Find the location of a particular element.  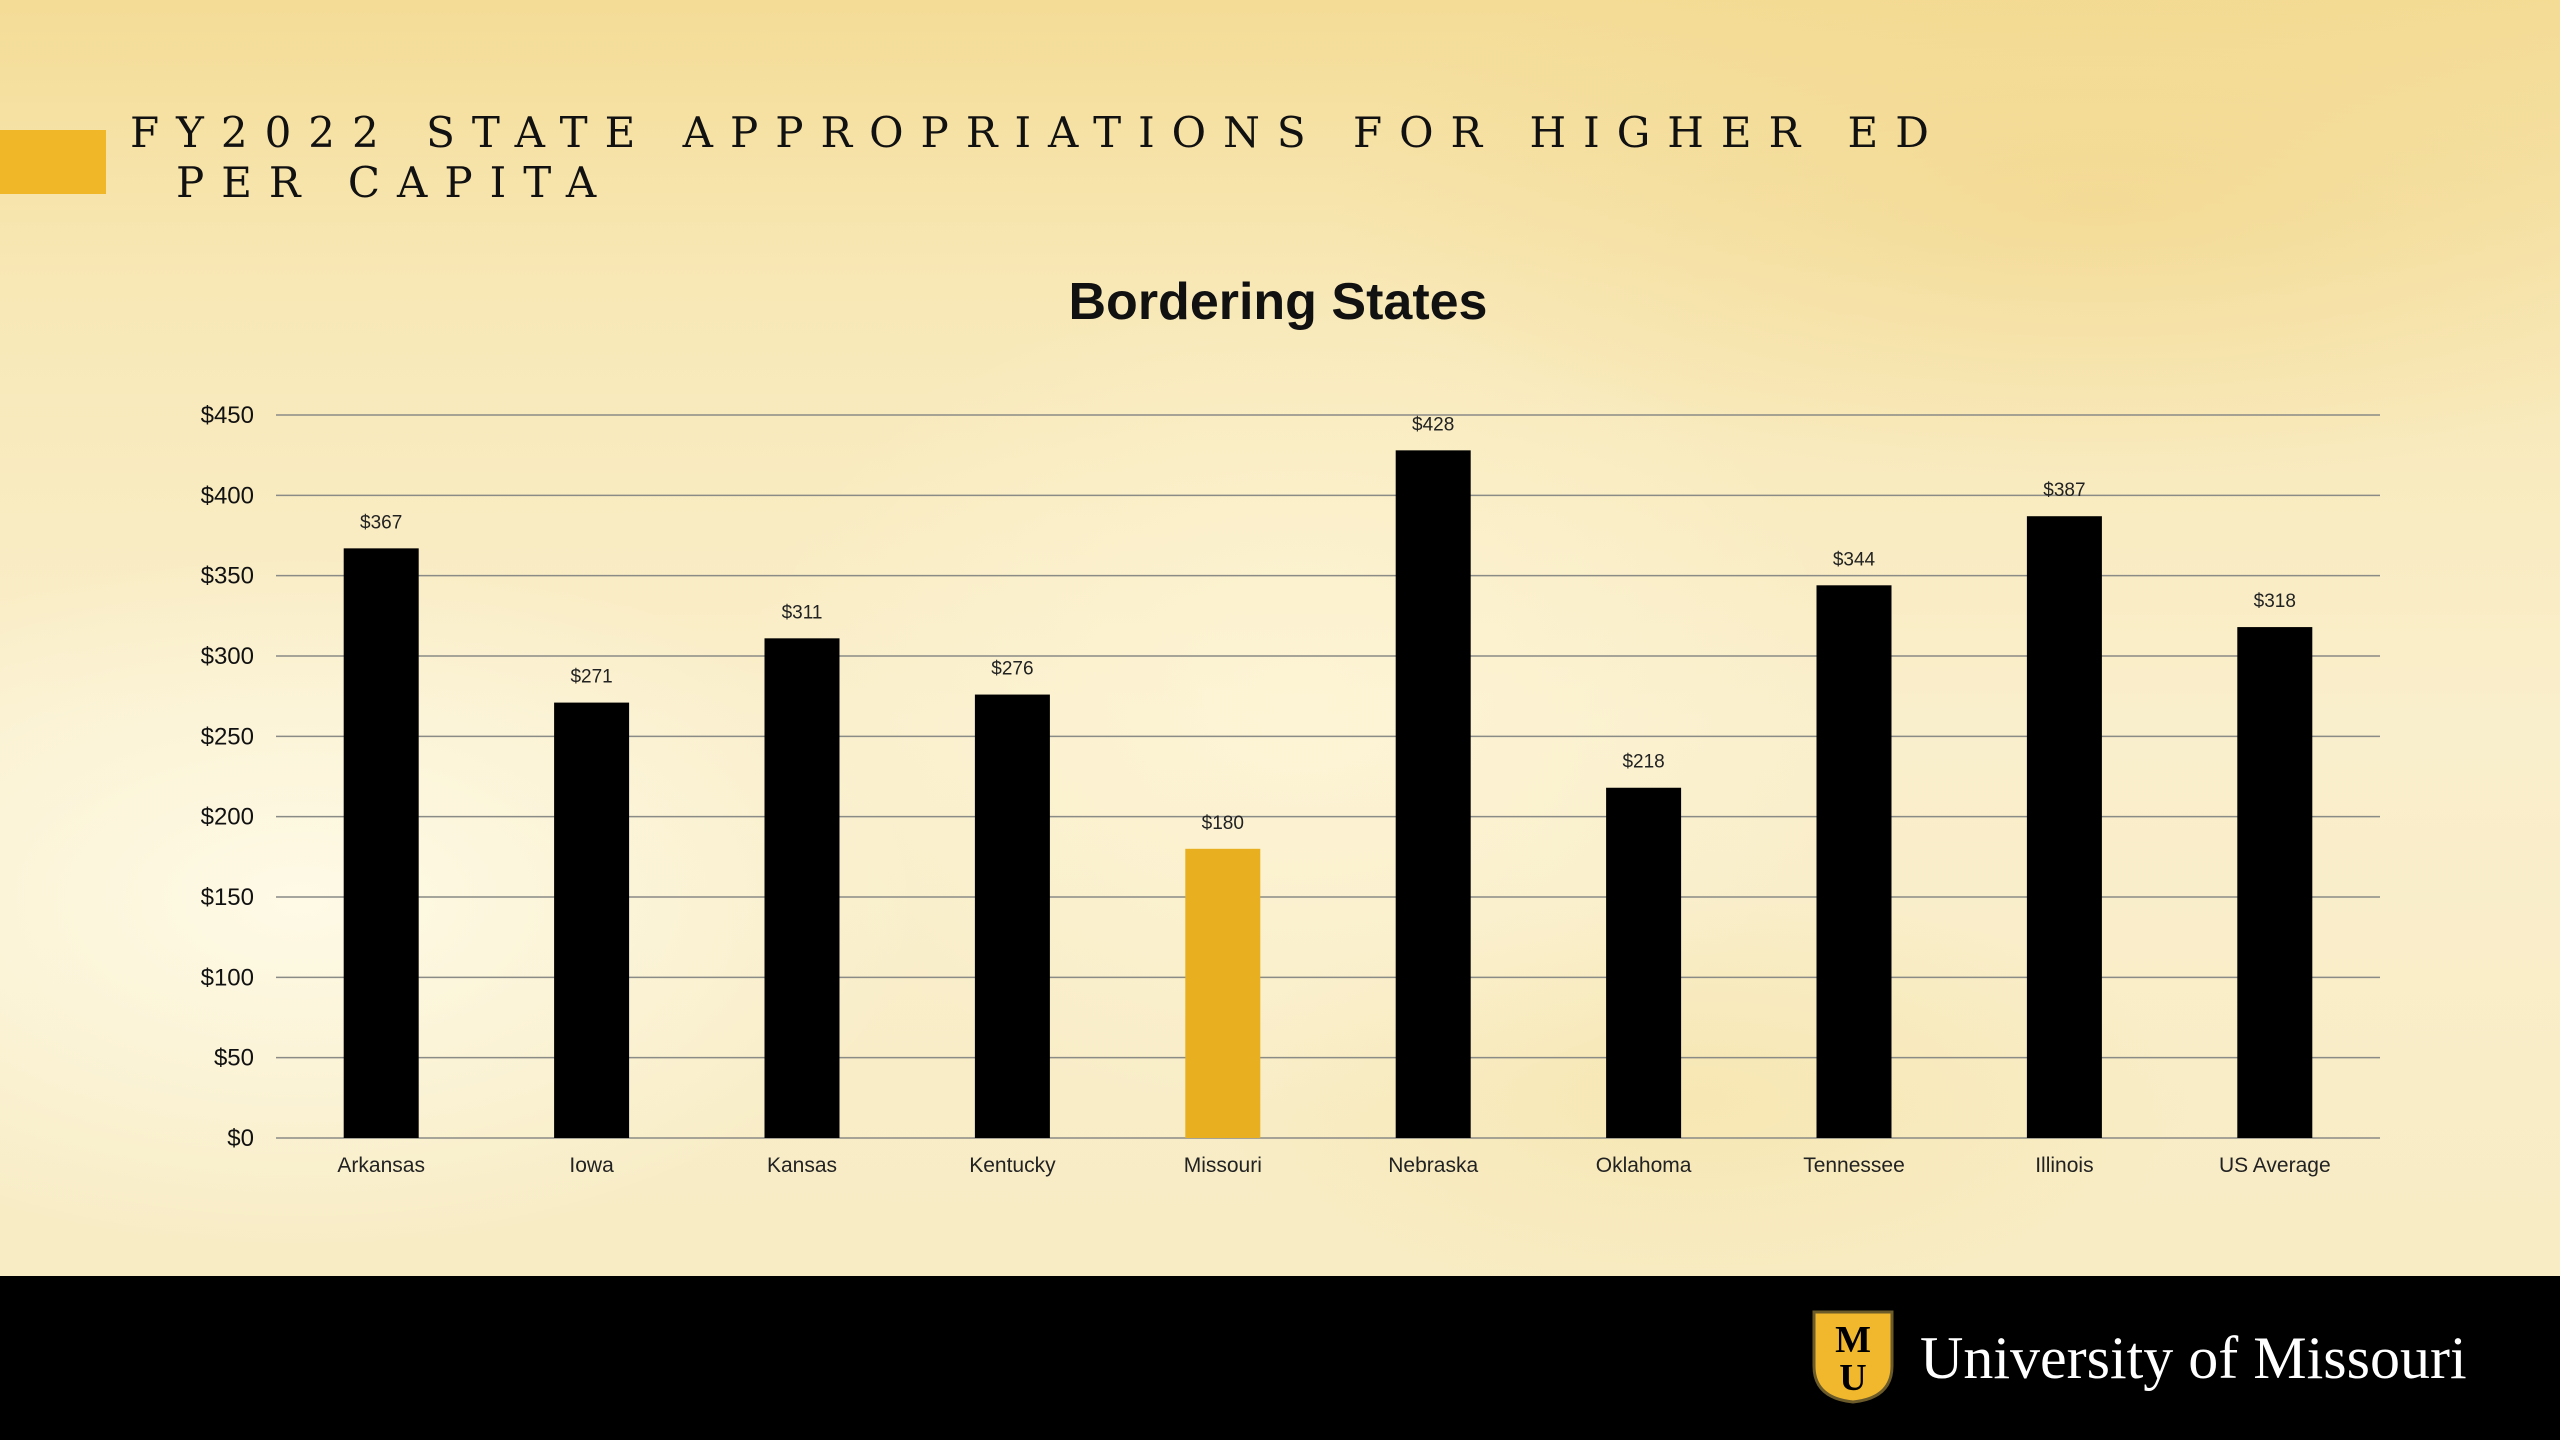

title-accent-bar is located at coordinates (53, 162).